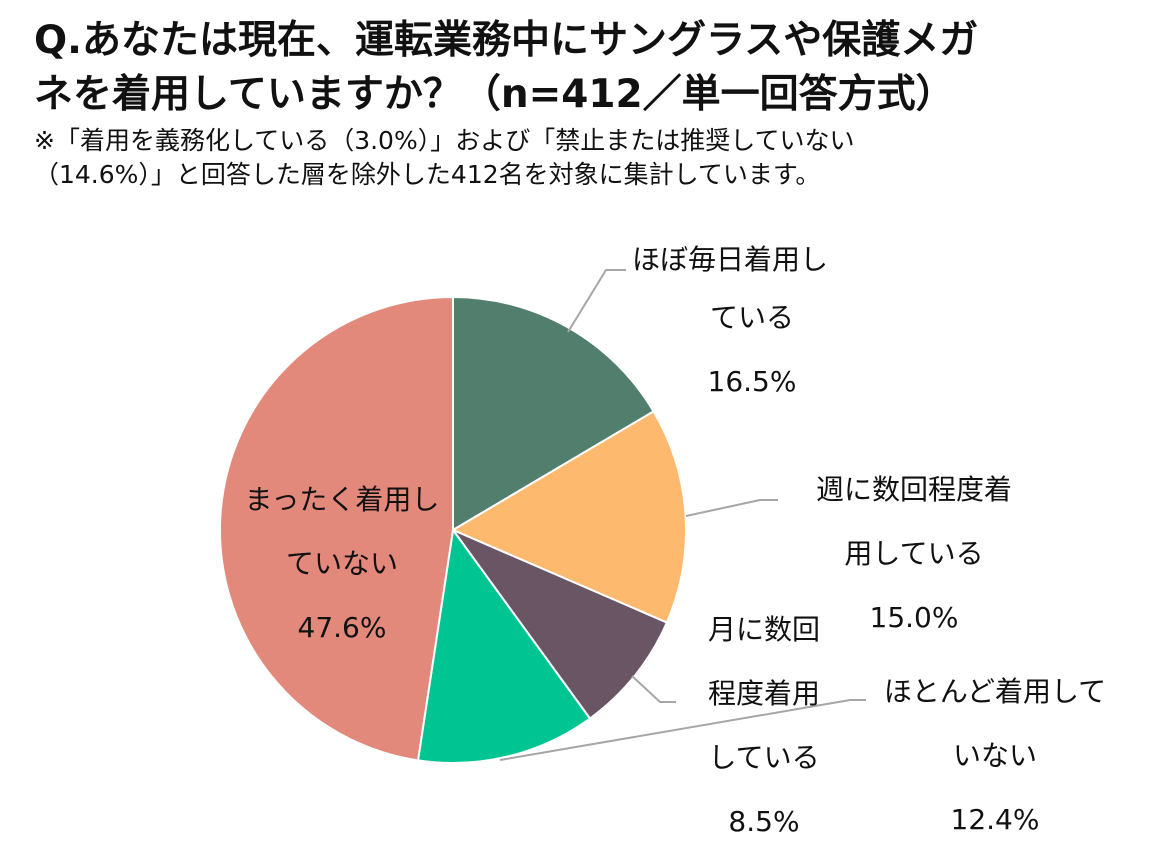 The height and width of the screenshot is (855, 1176). I want to click on slice-label-never: まったく着用し ていない 47.6%, so click(342, 564).